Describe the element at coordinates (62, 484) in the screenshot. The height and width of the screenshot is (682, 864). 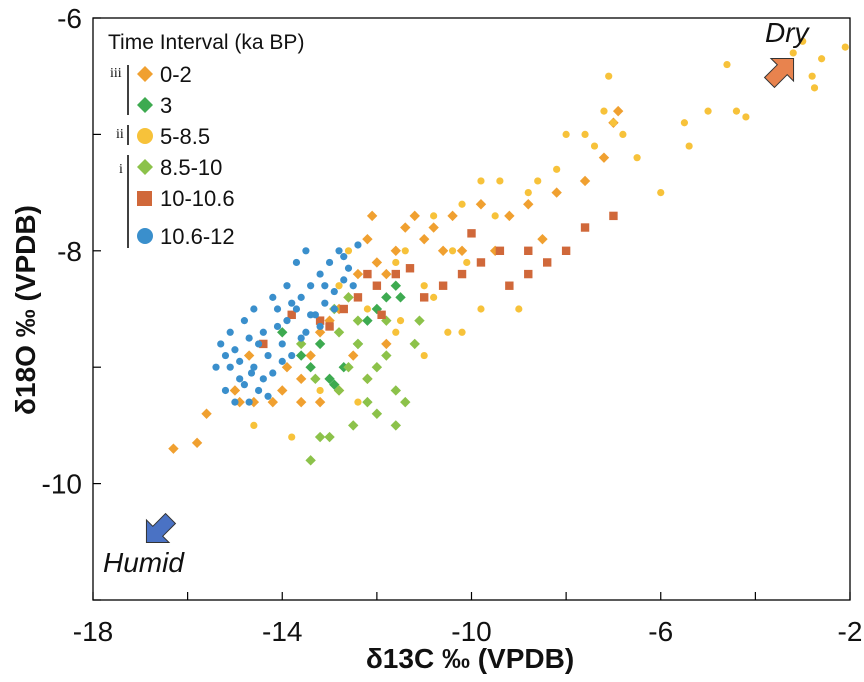
I see `y-tick-label: -10` at that location.